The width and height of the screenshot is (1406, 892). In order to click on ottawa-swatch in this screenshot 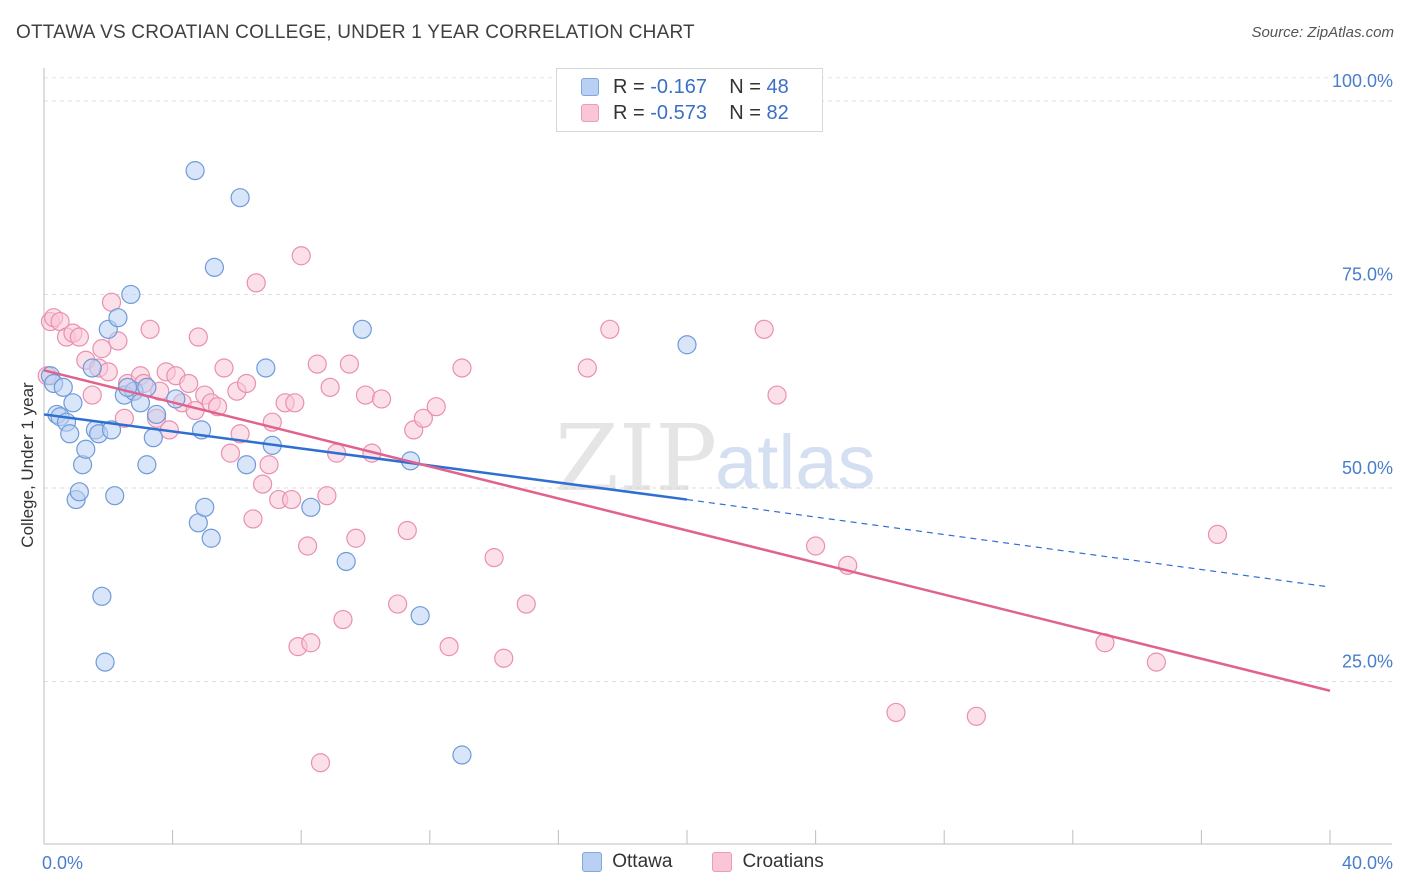, I will do `click(590, 87)`.